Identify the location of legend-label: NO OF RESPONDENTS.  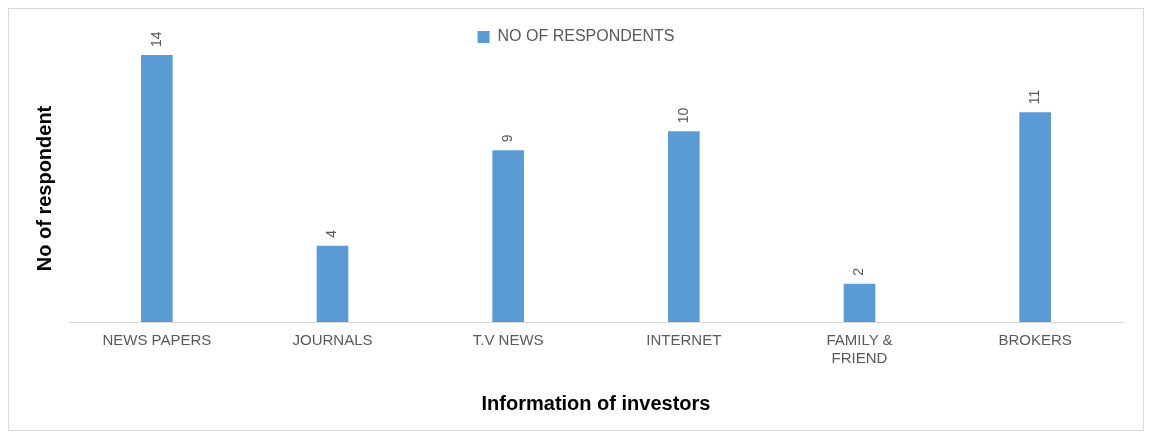
(586, 36).